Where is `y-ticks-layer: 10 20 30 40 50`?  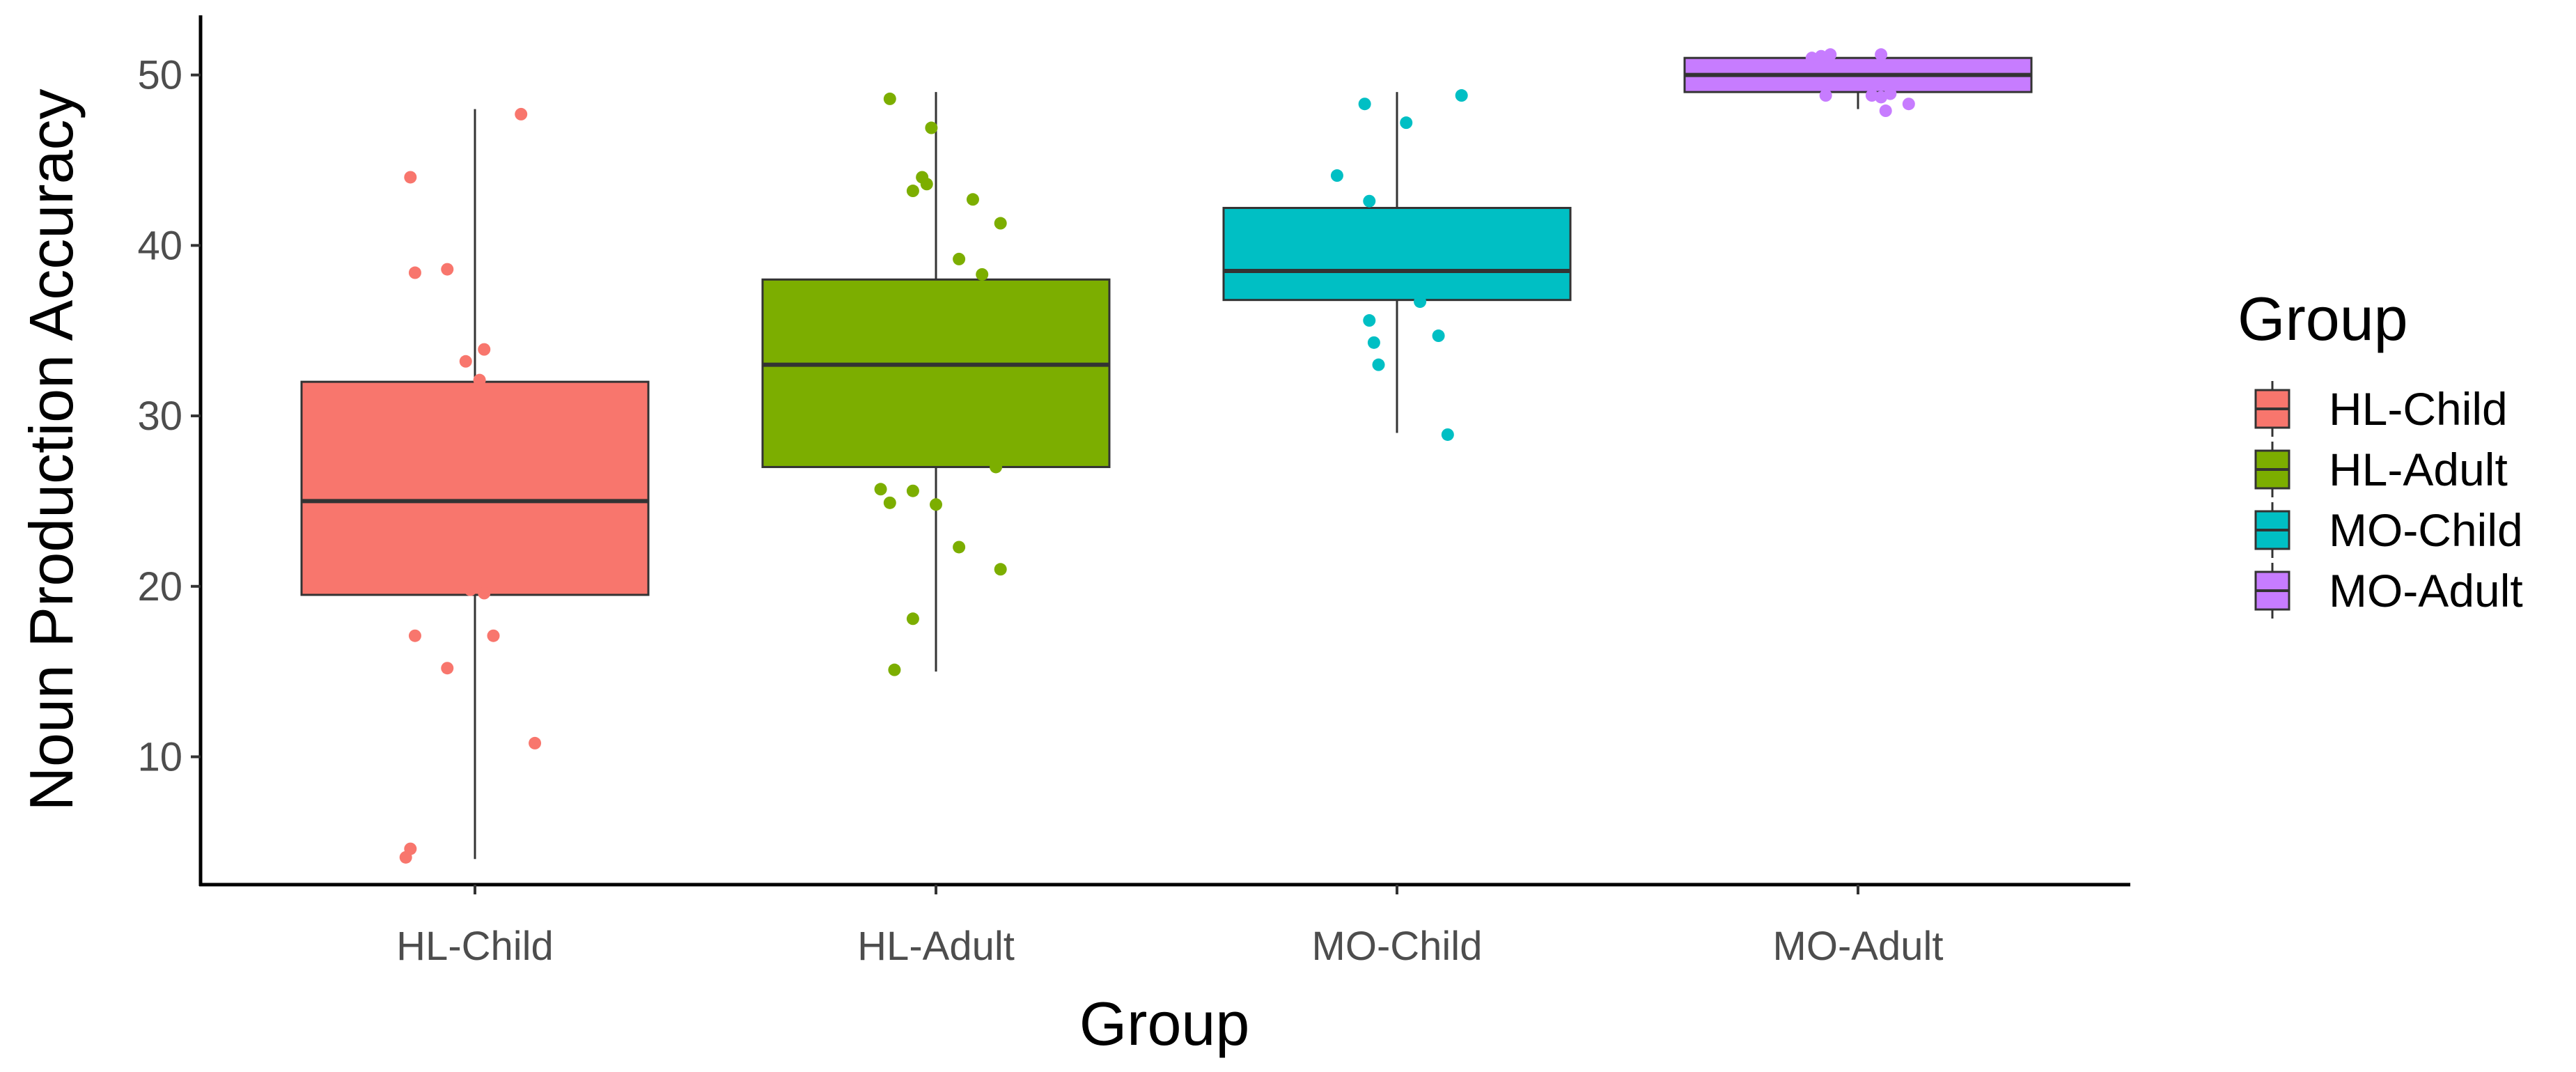 y-ticks-layer: 10 20 30 40 50 is located at coordinates (169, 416).